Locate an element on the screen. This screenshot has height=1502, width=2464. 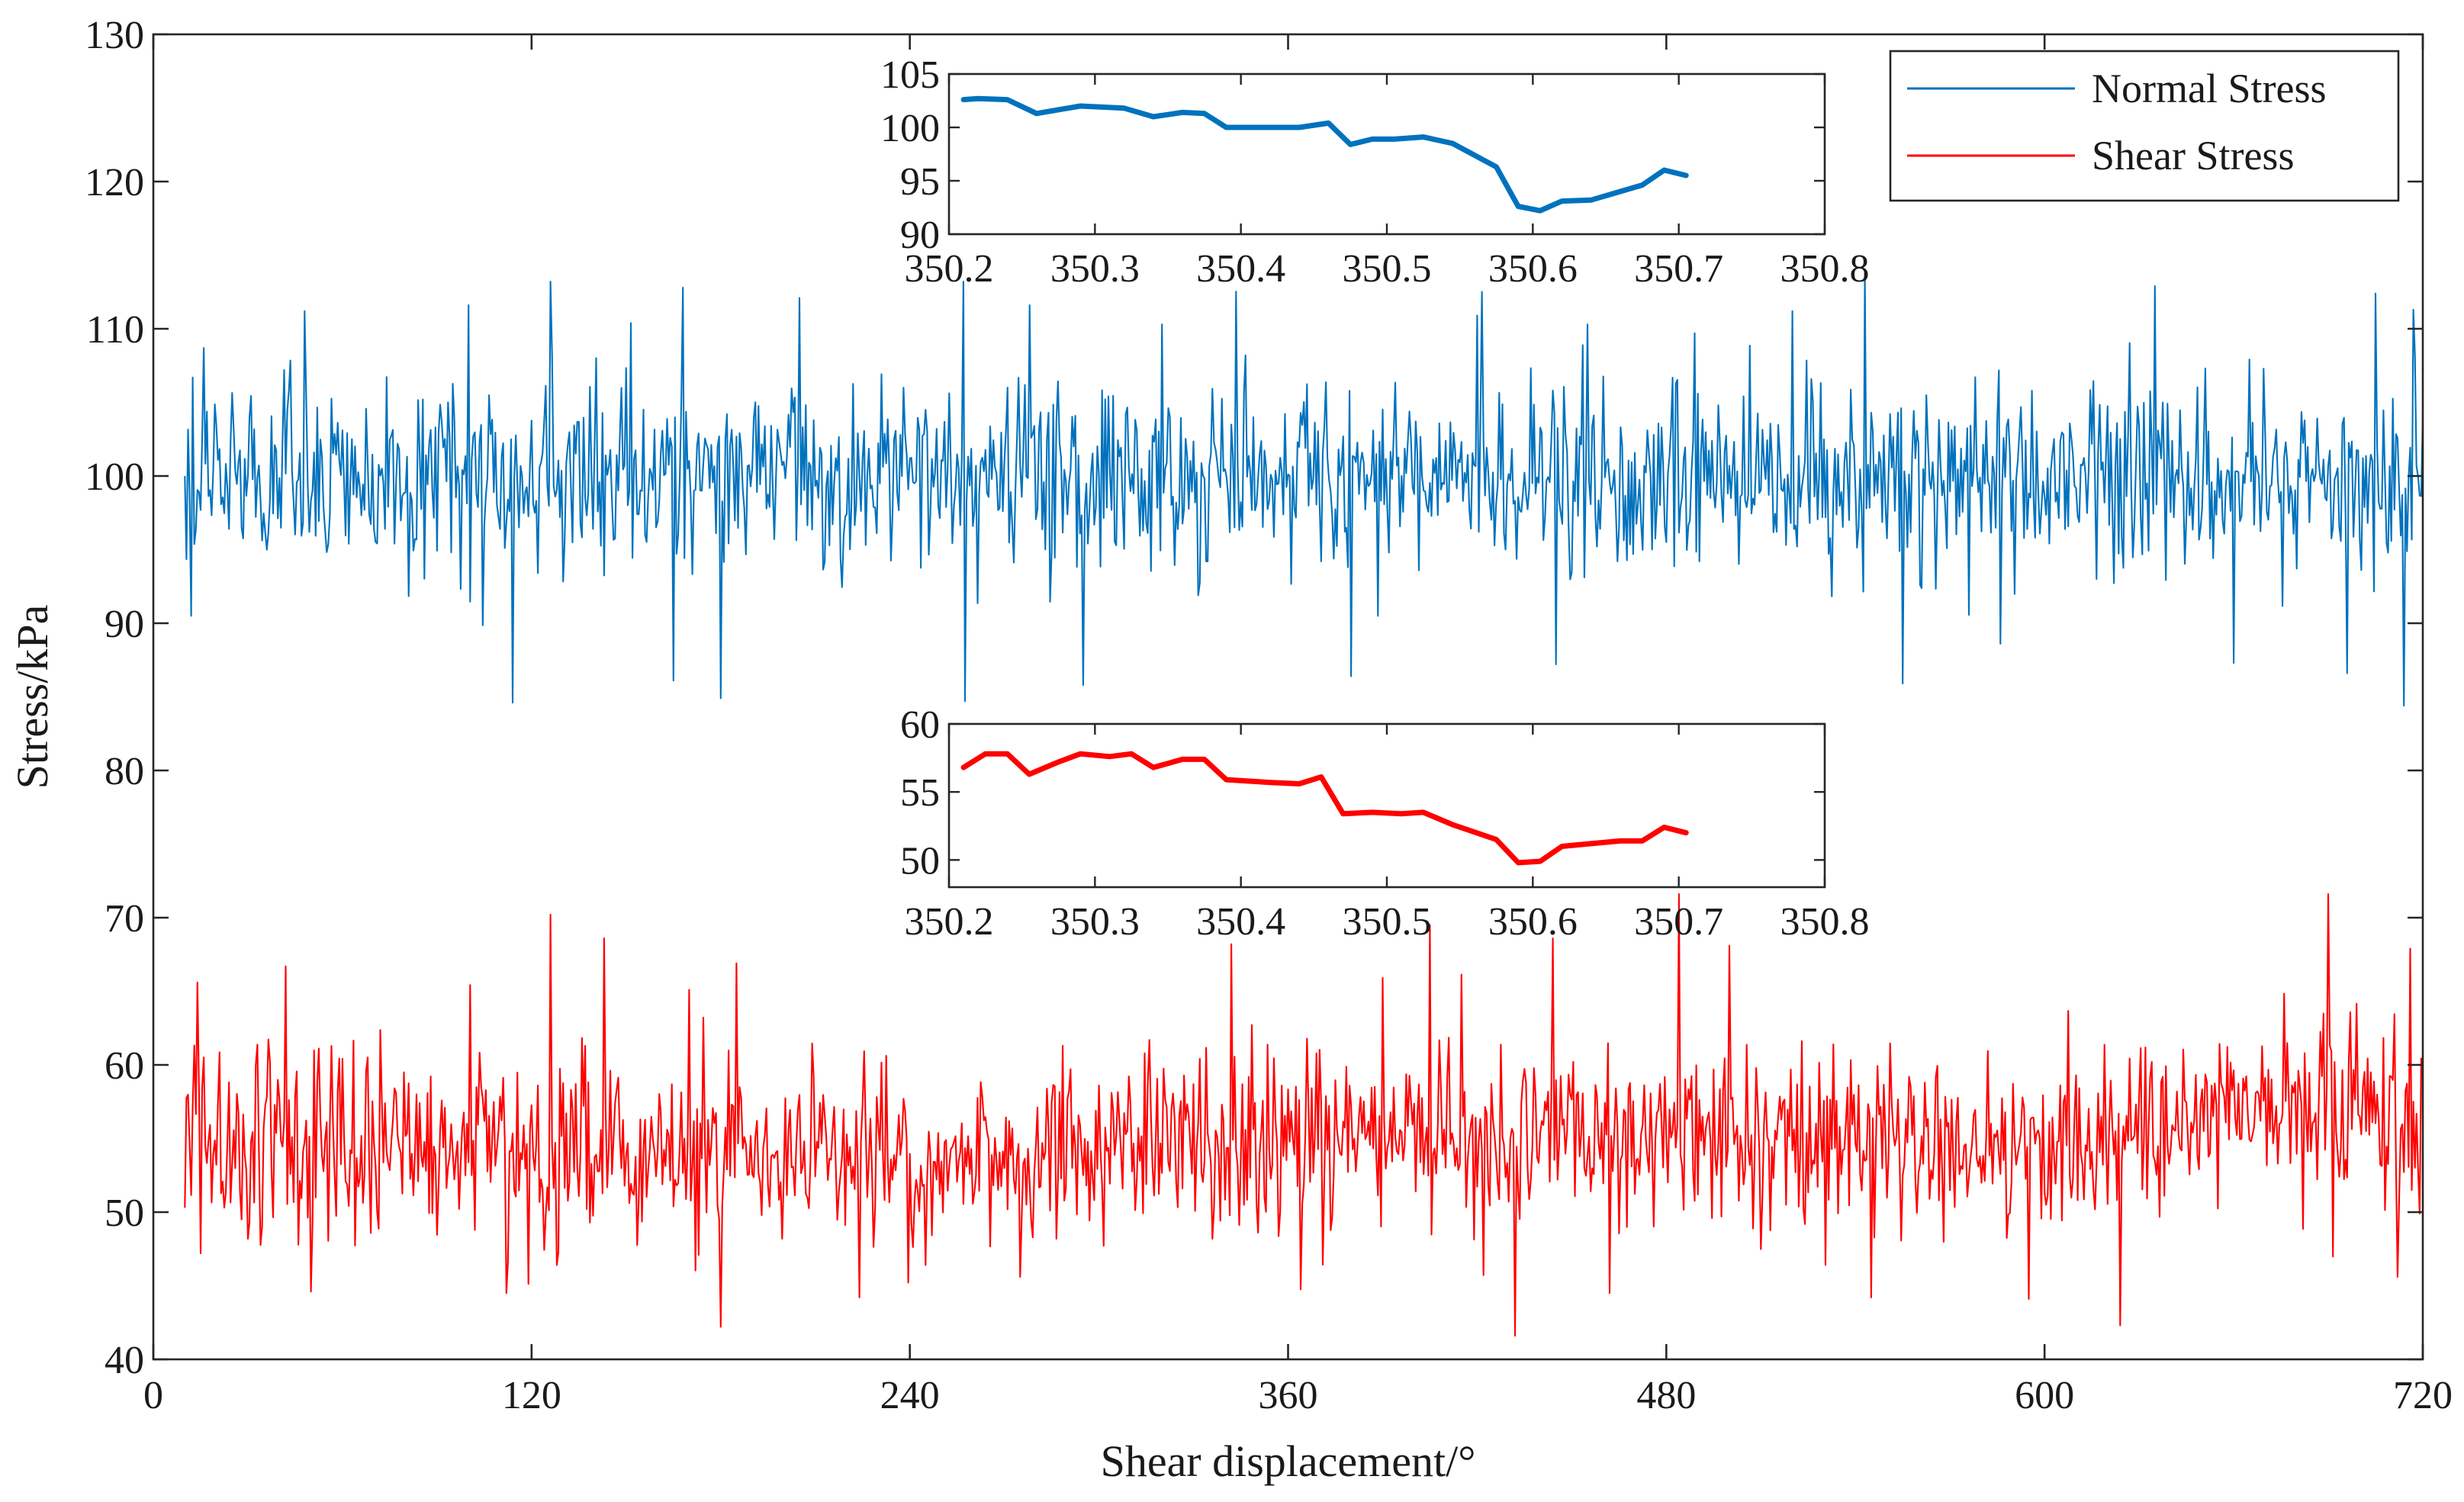
y-axis-title: Stress/kPa is located at coordinates (32, 697).